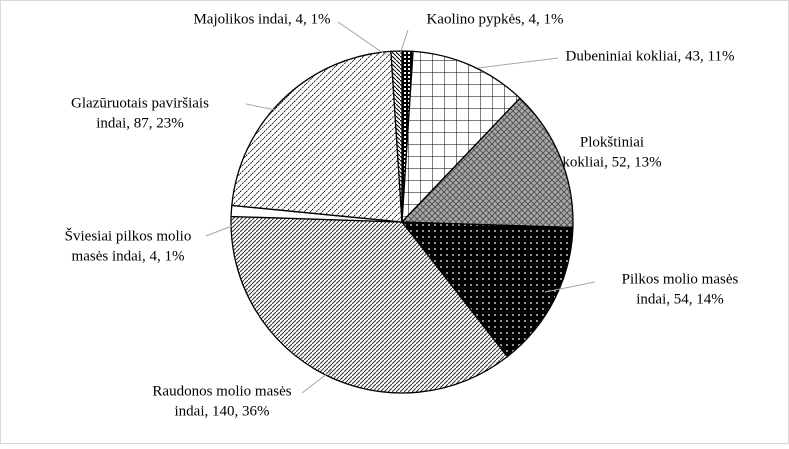  Describe the element at coordinates (128, 235) in the screenshot. I see `data-label: Šviesiai pilkos molio` at that location.